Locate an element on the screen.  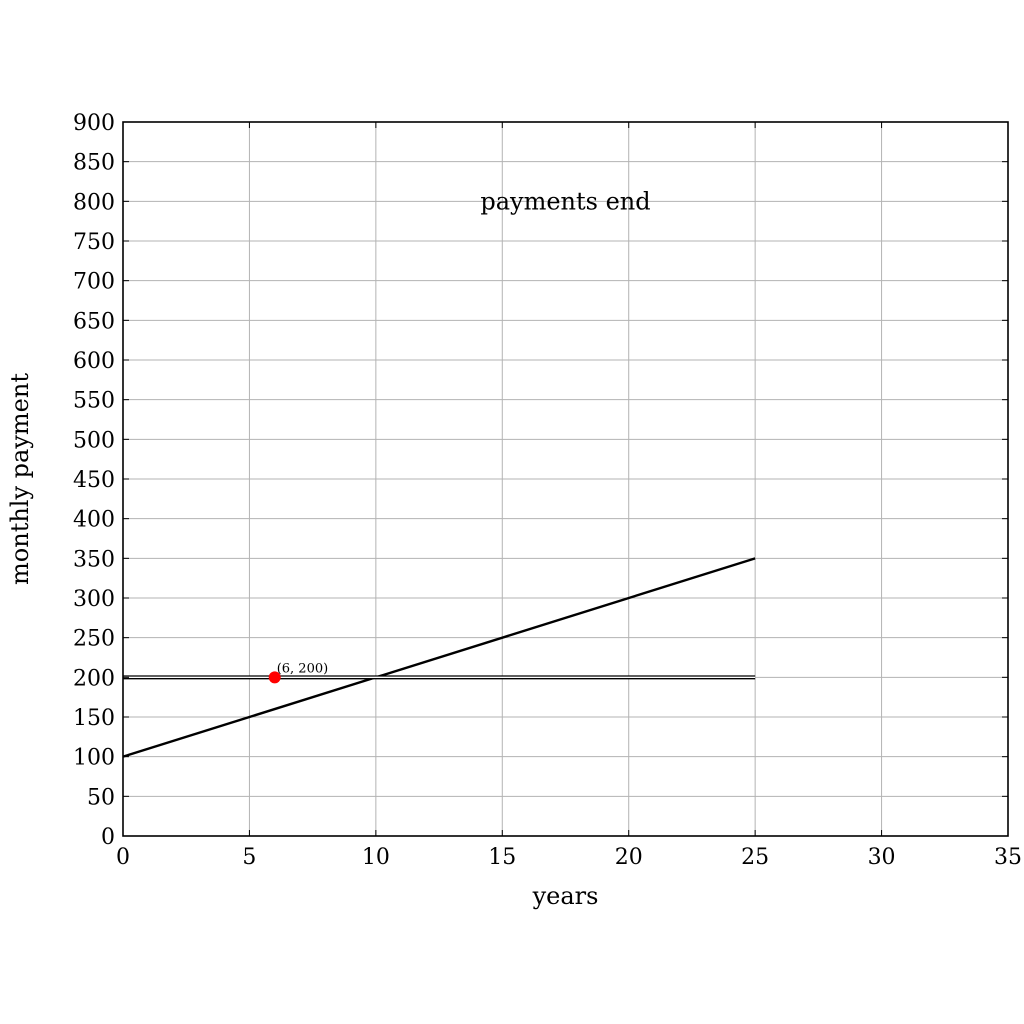
y-tick-label: 750 is located at coordinates (94, 242).